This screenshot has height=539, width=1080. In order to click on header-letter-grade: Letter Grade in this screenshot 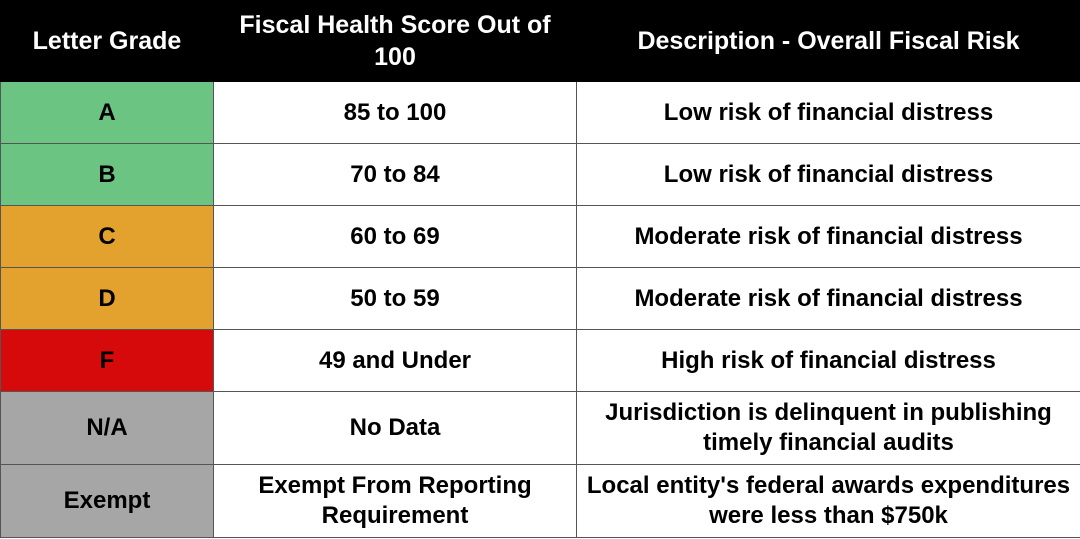, I will do `click(107, 41)`.